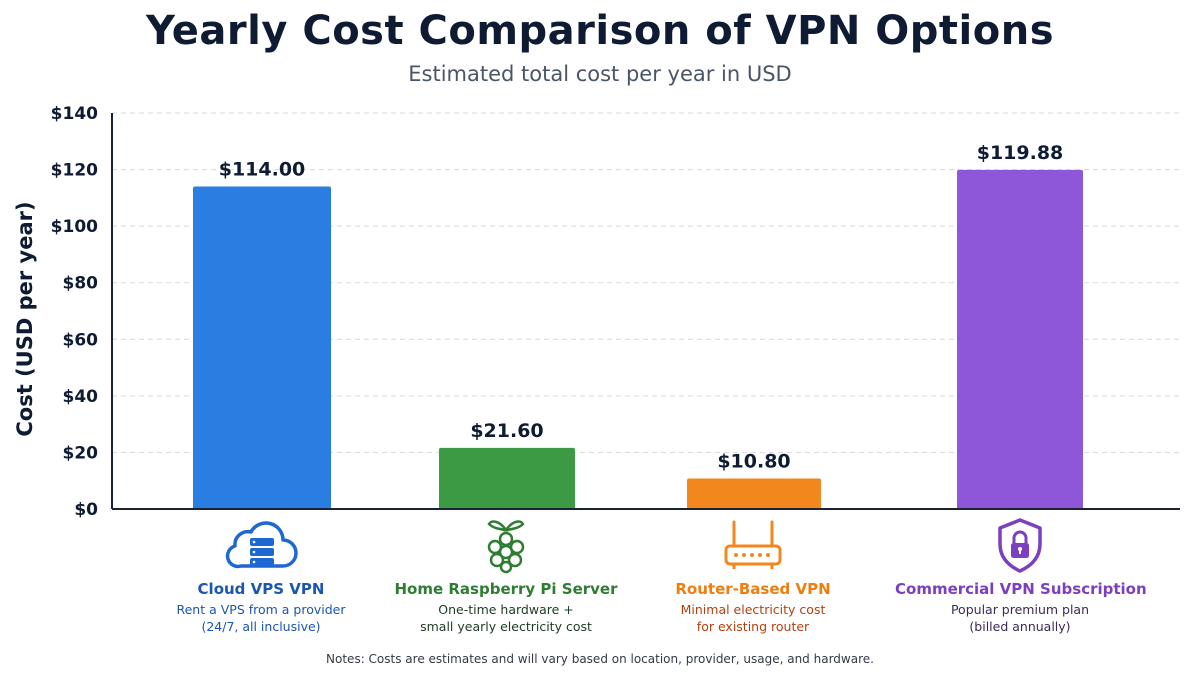  What do you see at coordinates (25, 318) in the screenshot?
I see `y-axis-label: Cost (USD per year)` at bounding box center [25, 318].